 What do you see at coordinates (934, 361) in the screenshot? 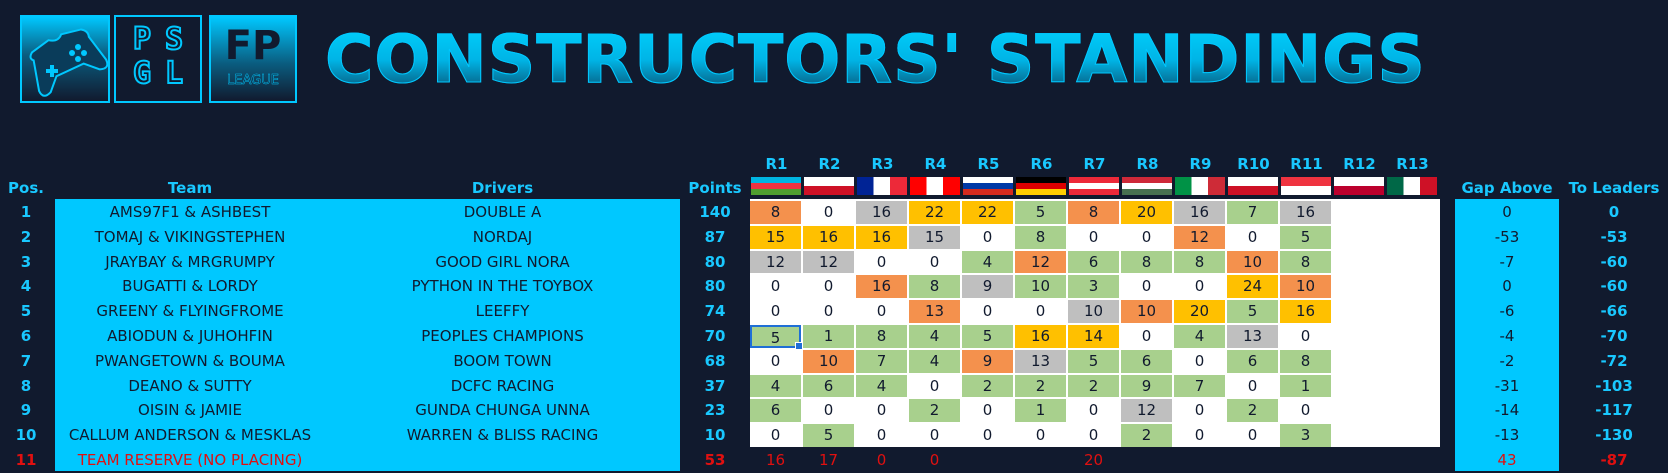
I see `result-cell-r4: 4` at bounding box center [934, 361].